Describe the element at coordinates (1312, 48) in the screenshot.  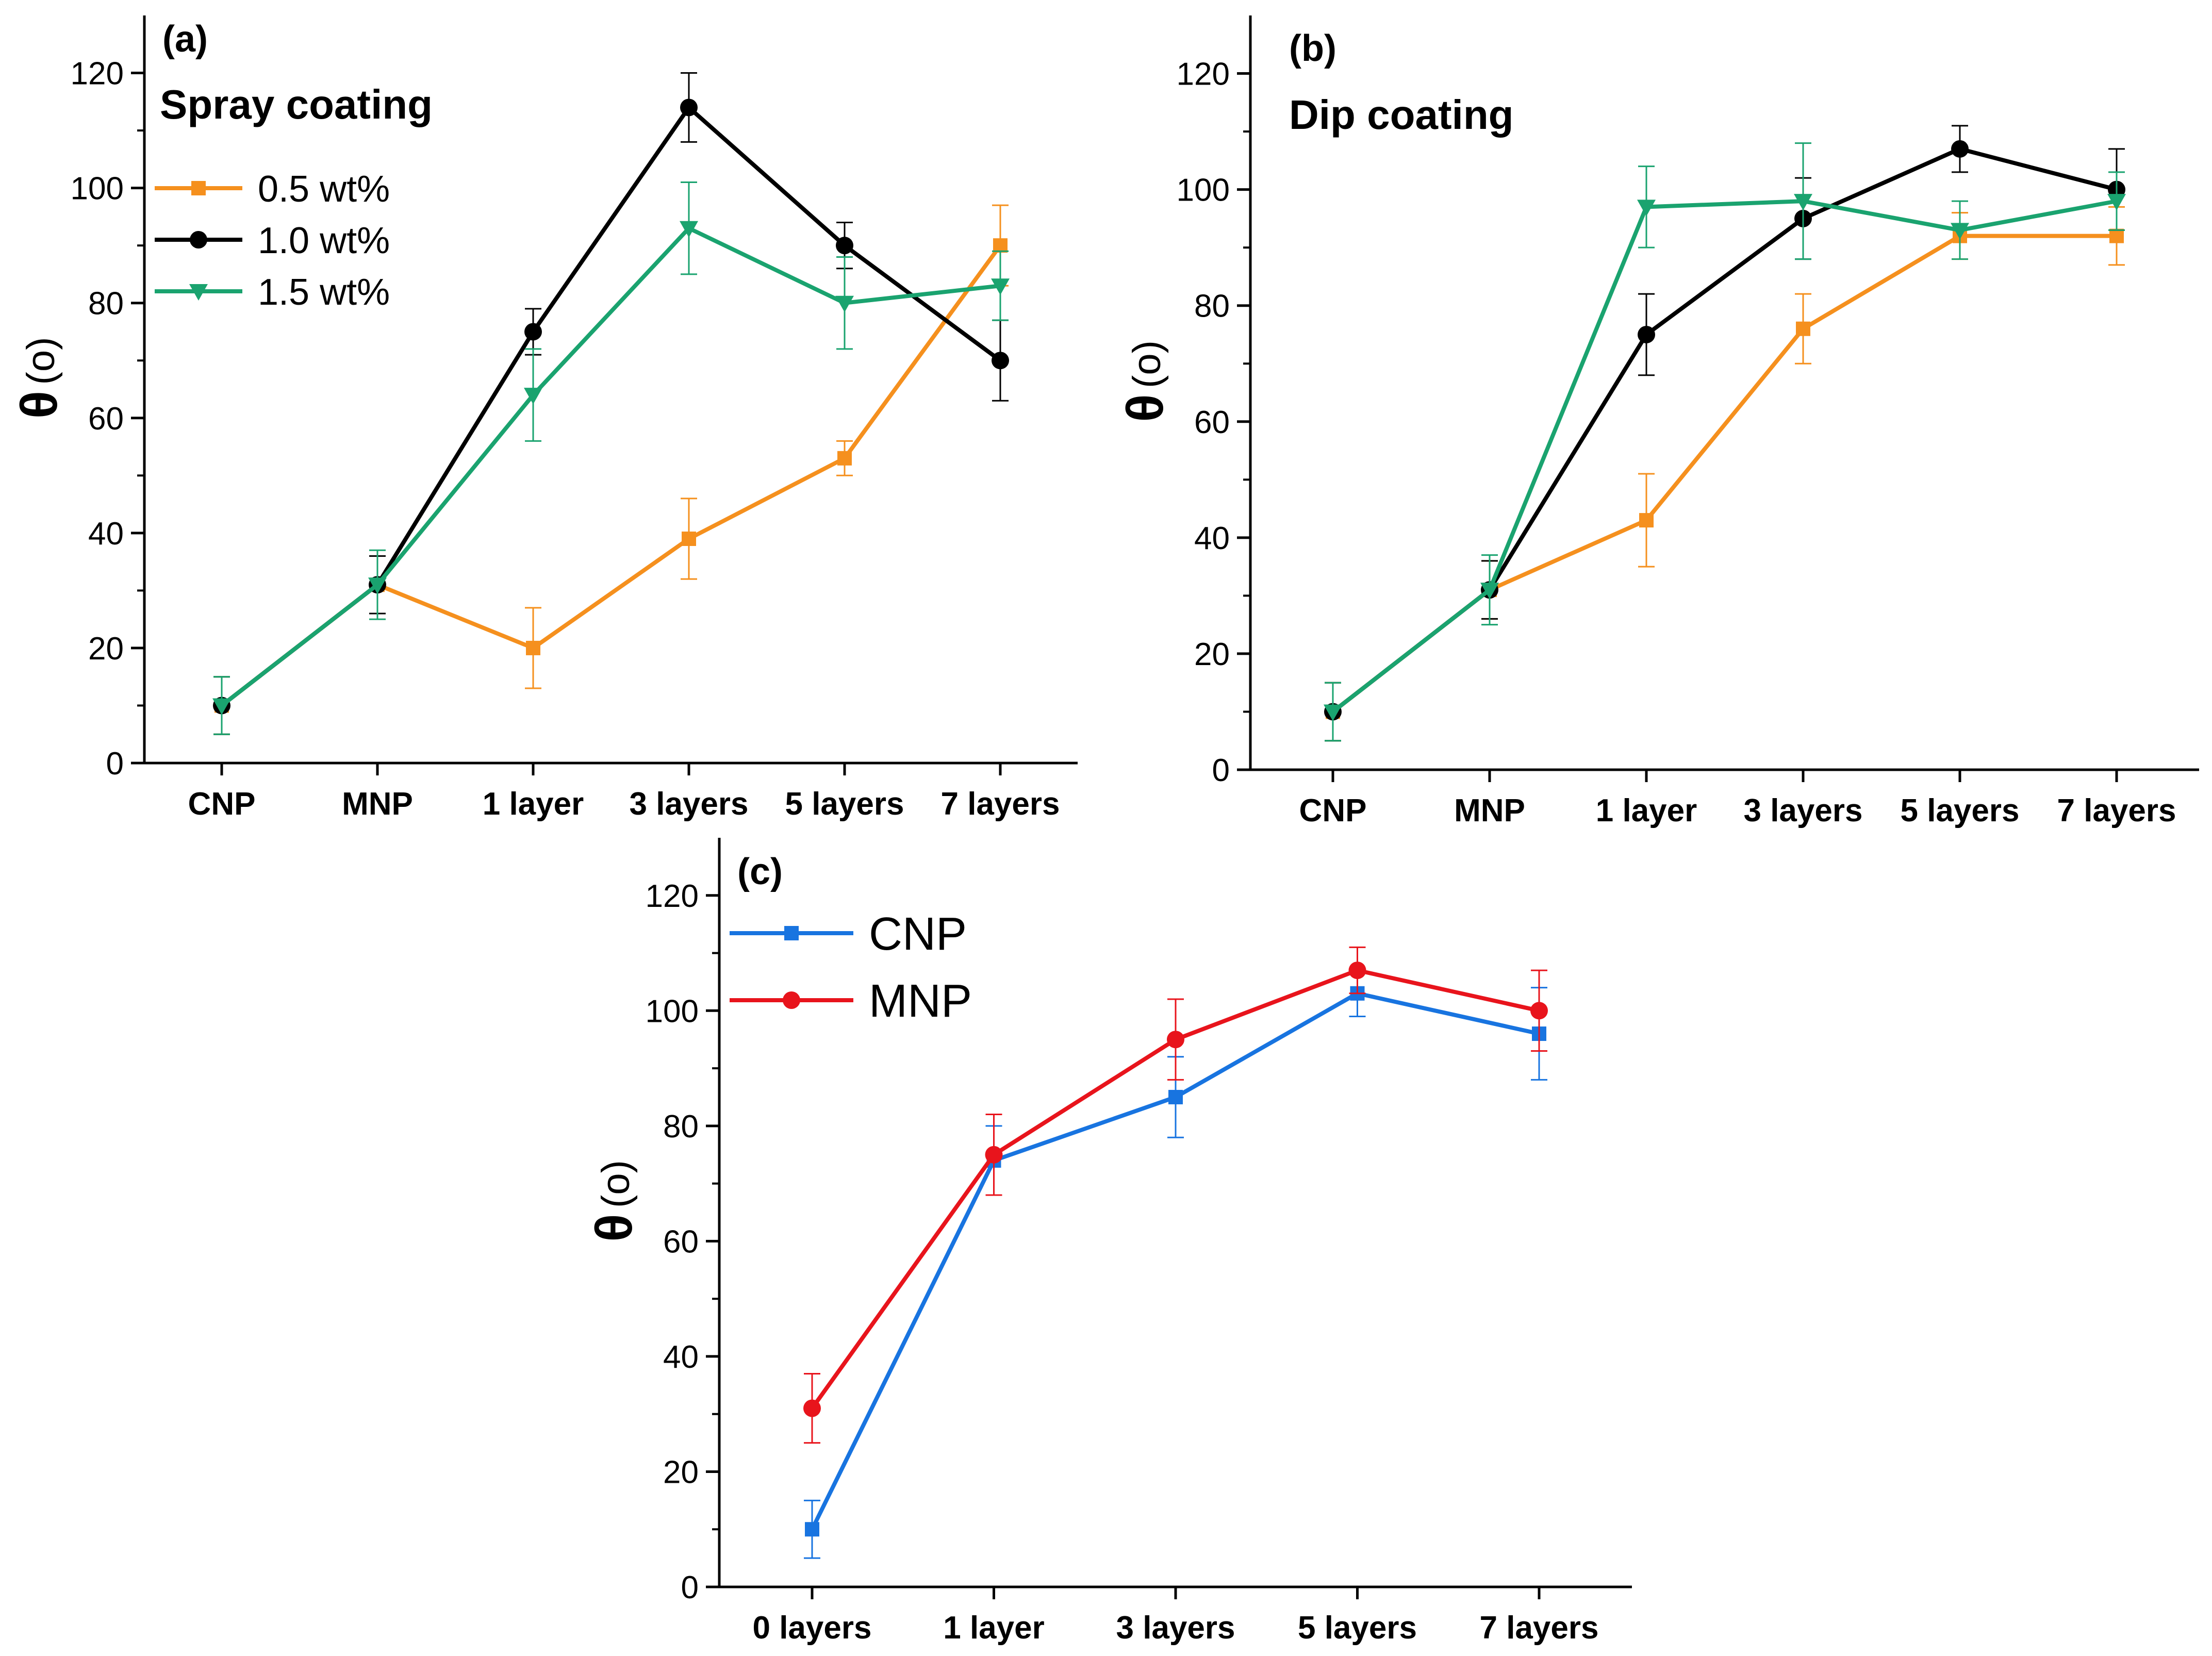
I see `panel-label: (b)` at that location.